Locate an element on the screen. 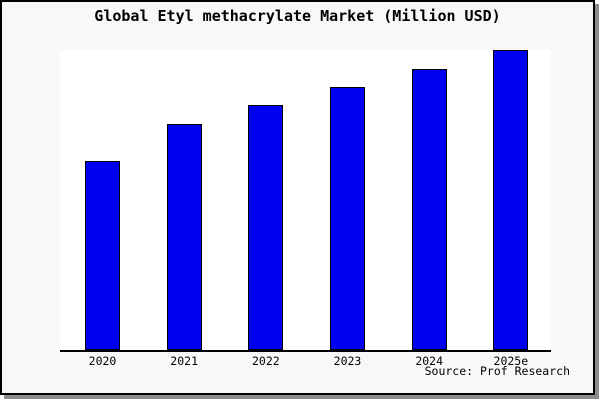  bar-2024 is located at coordinates (429, 209).